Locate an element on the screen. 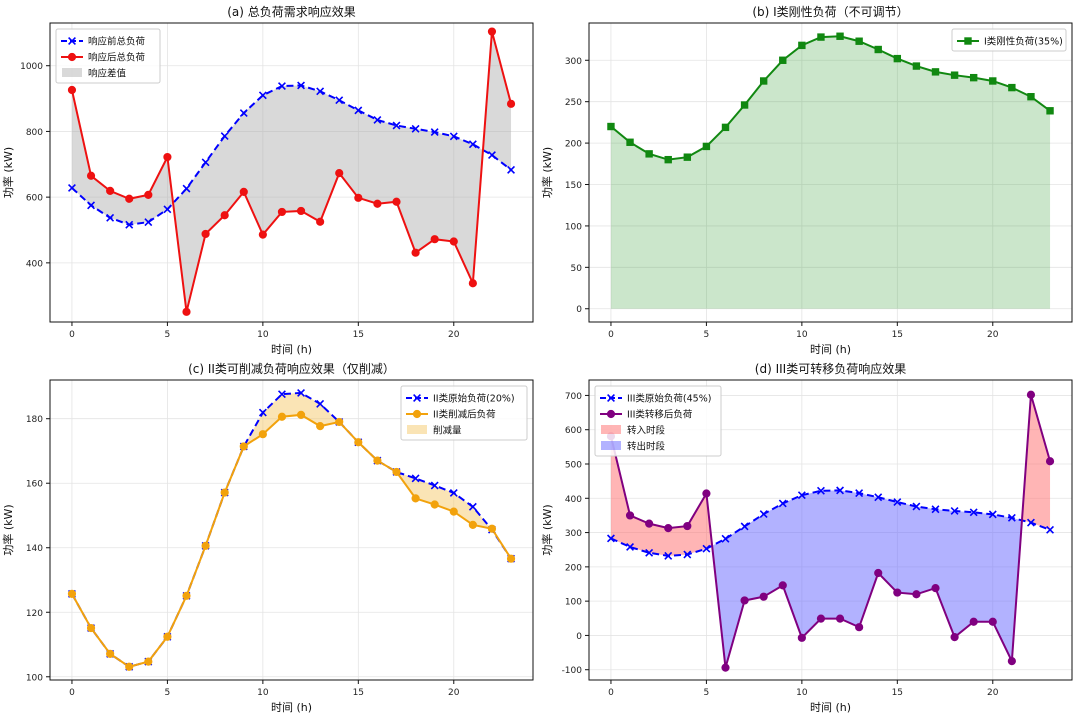 This screenshot has width=1080, height=716. legend-label: 转入时段 is located at coordinates (646, 431).